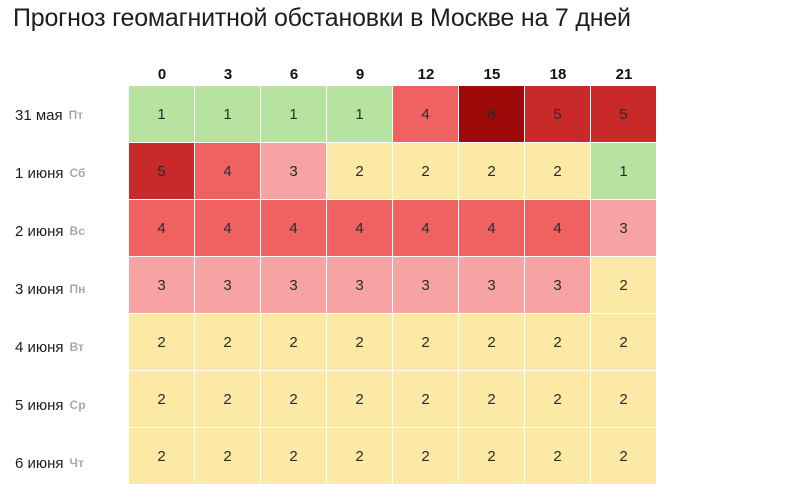 This screenshot has width=807, height=502. Describe the element at coordinates (459, 75) in the screenshot. I see `hour-header-row: 0 3 6 9 12 15 18 21` at that location.